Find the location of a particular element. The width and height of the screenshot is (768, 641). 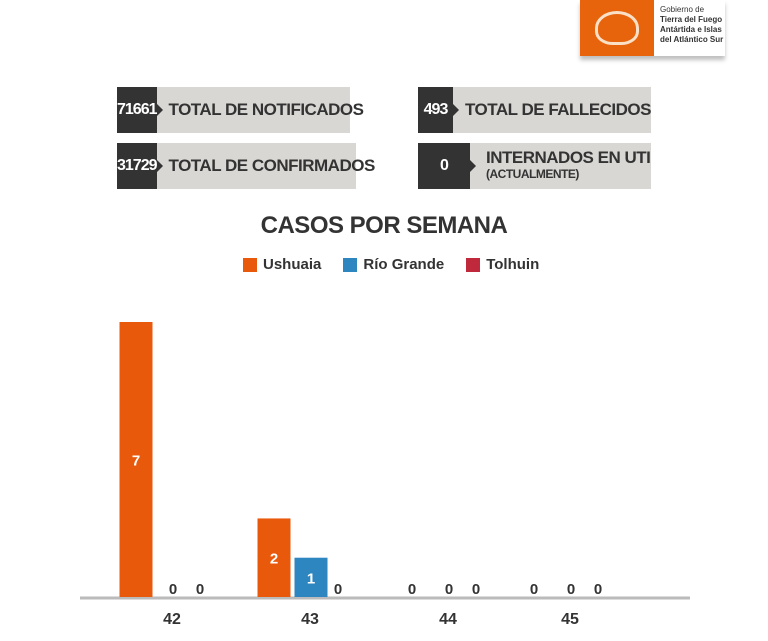

logo-line: del Atlántico Sur is located at coordinates (692, 39).